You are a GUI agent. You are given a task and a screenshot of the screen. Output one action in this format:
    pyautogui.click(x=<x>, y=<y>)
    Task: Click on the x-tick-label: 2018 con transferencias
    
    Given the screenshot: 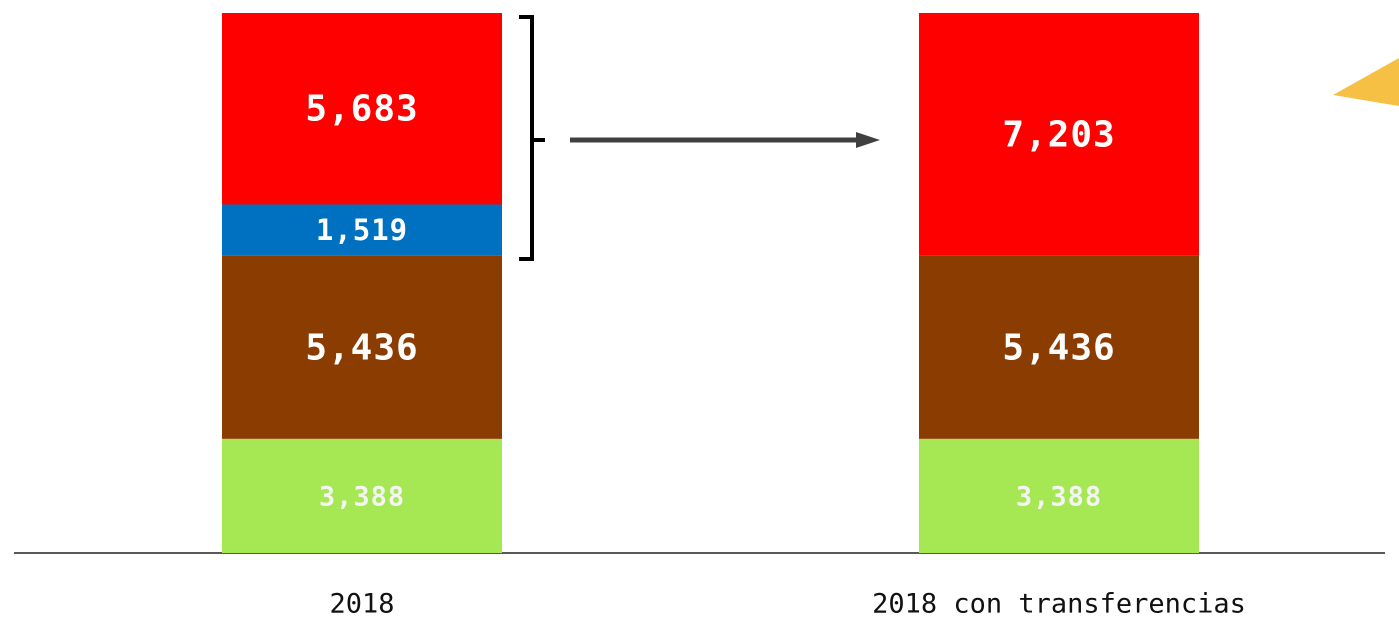 What is the action you would take?
    pyautogui.click(x=1059, y=604)
    